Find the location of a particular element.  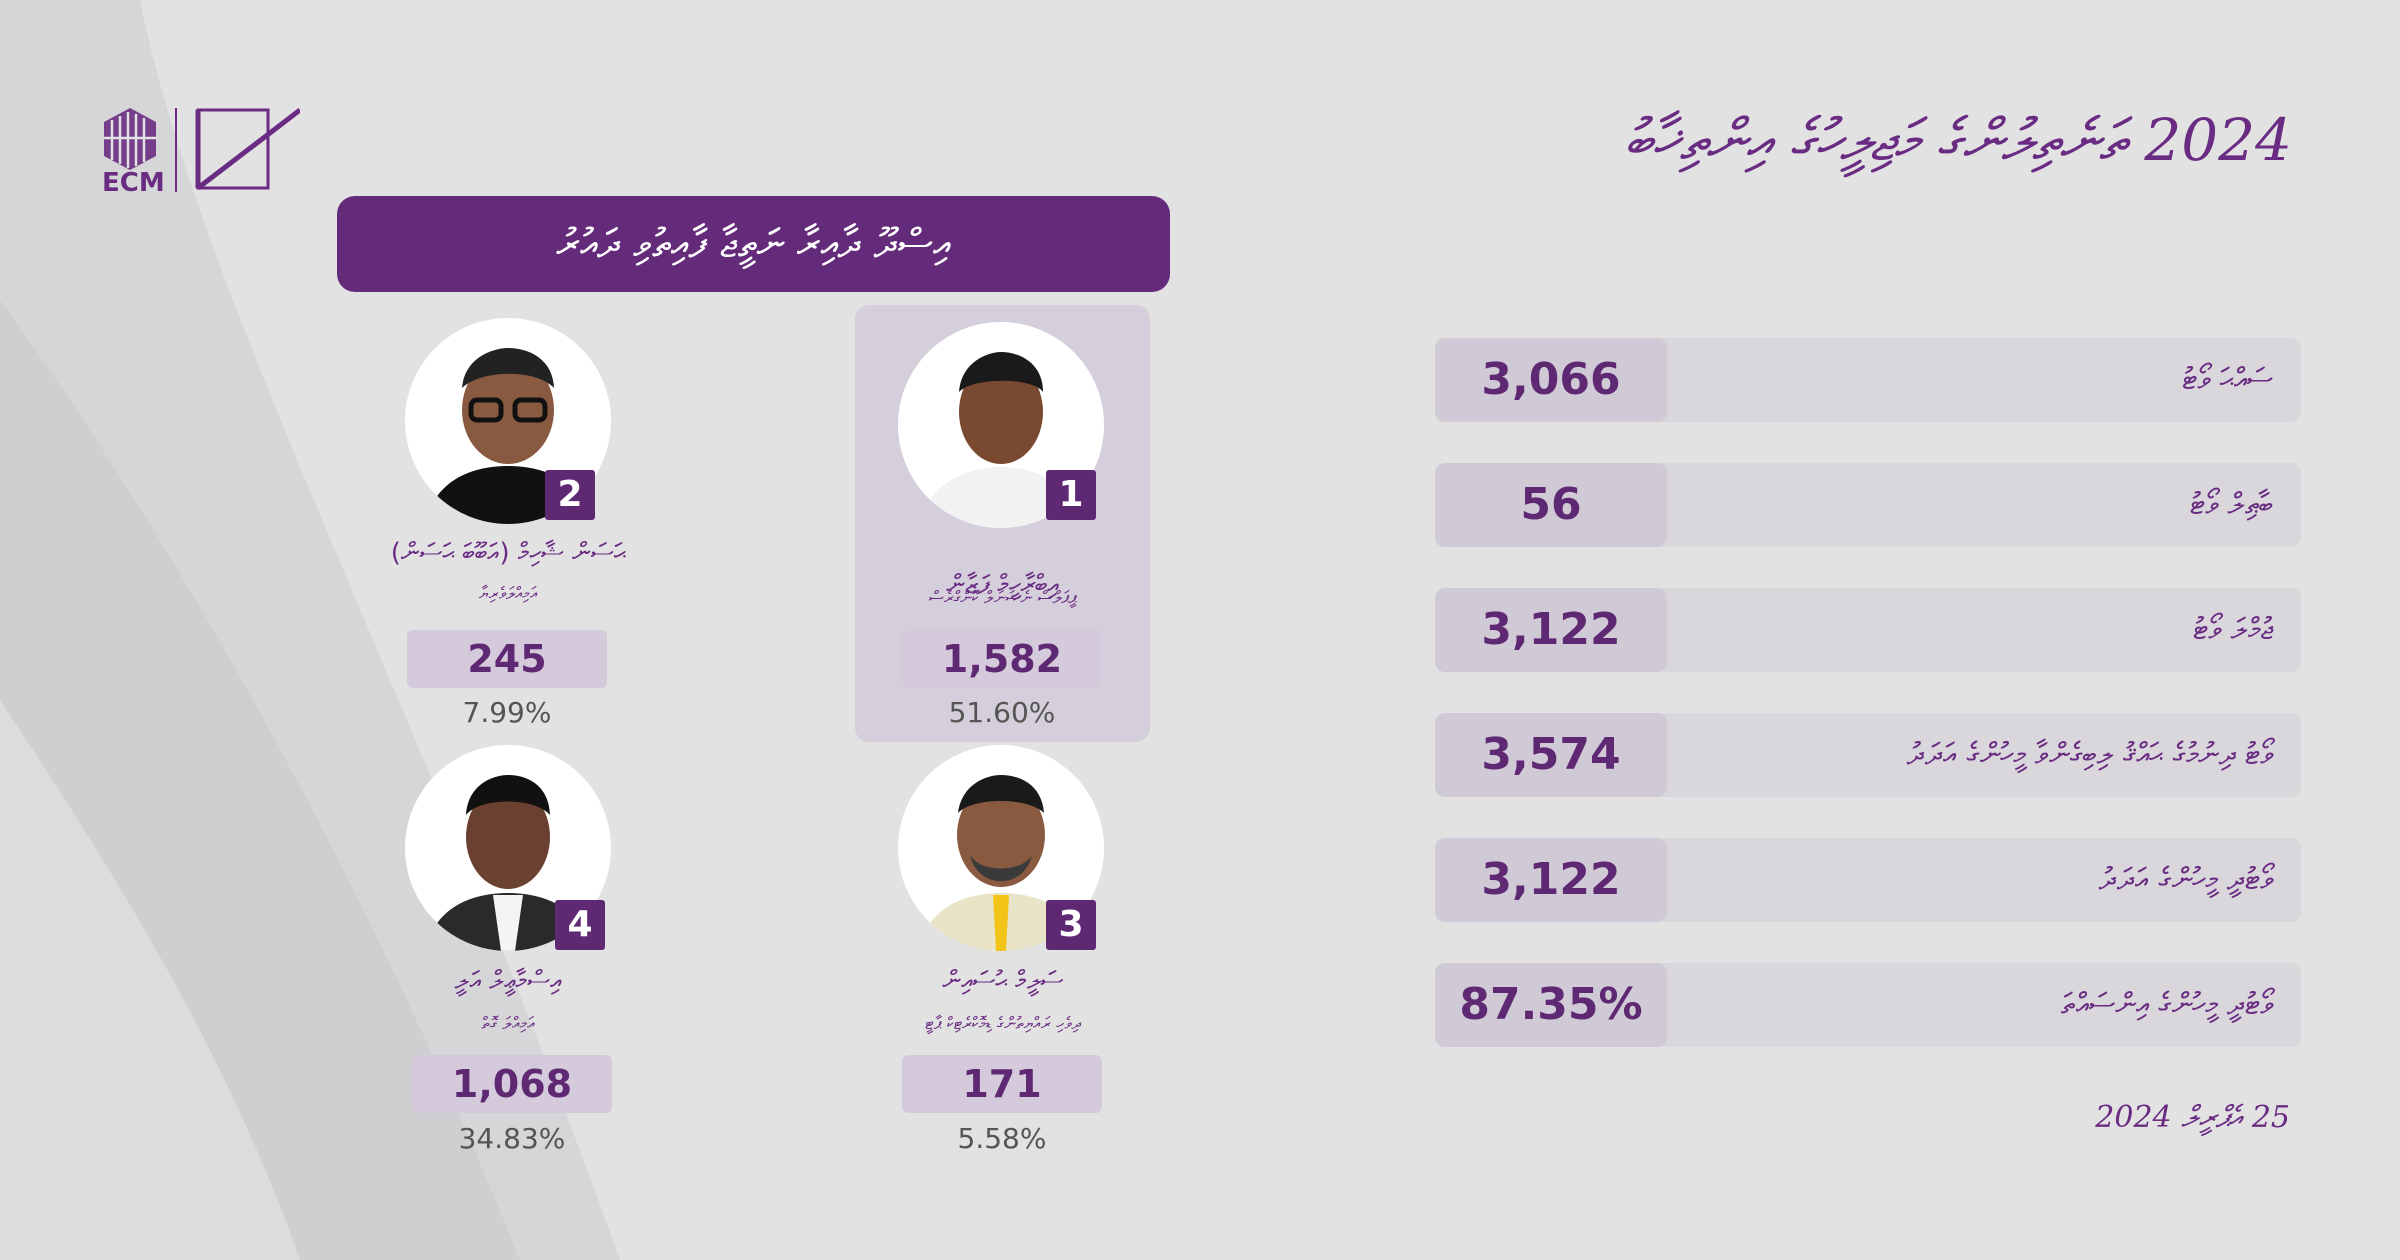

ecm-logo-text: ECM is located at coordinates (133, 183).